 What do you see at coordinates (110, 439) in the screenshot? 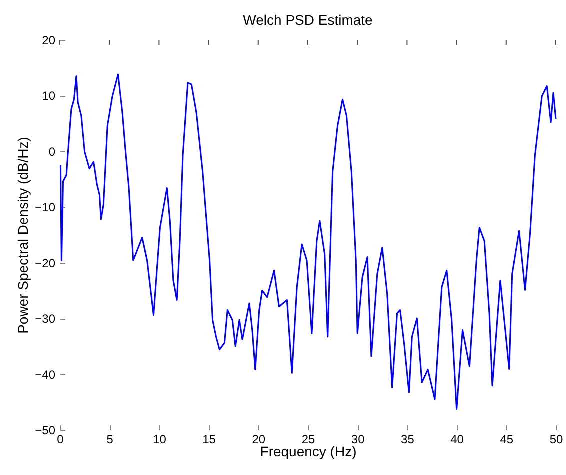
I see `x-tick-label: 5` at bounding box center [110, 439].